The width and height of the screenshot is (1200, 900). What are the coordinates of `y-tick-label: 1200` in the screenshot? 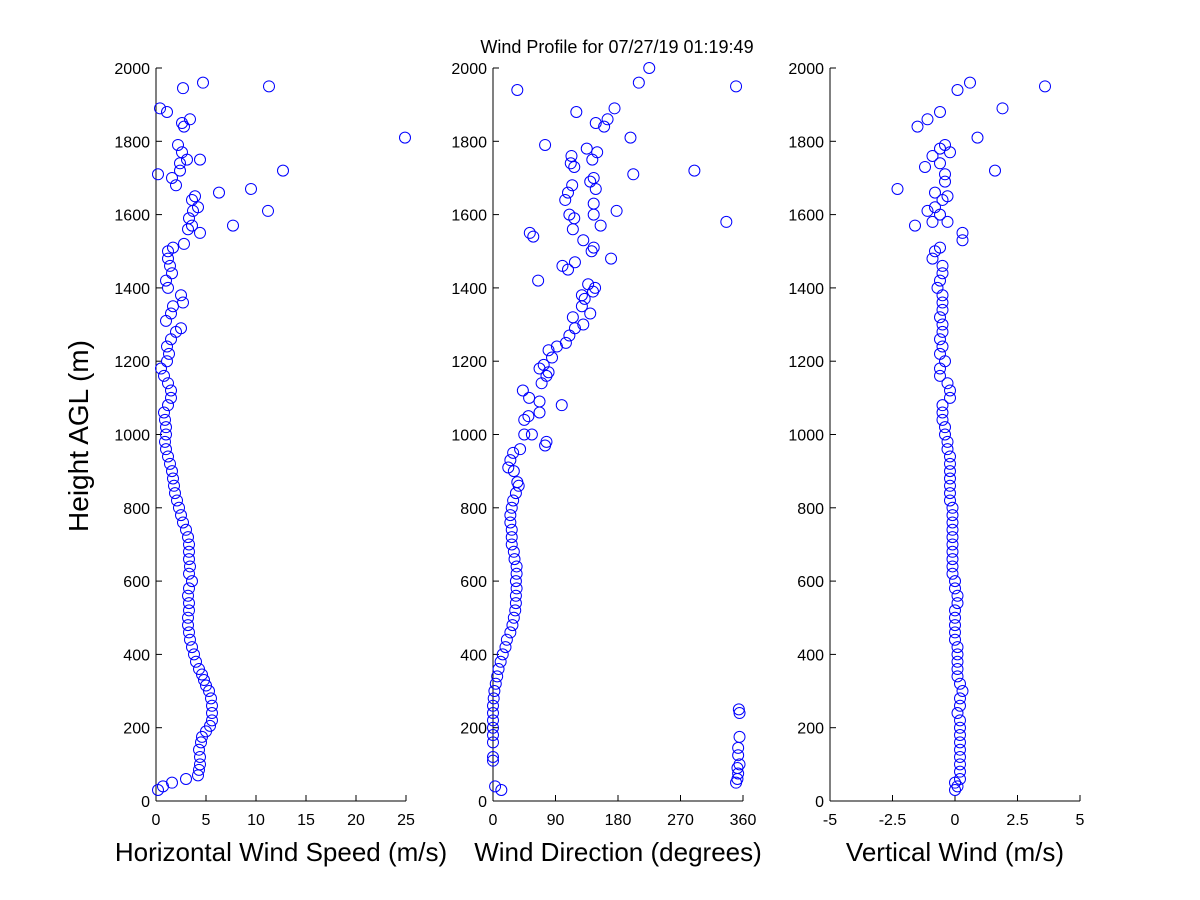 It's located at (132, 362).